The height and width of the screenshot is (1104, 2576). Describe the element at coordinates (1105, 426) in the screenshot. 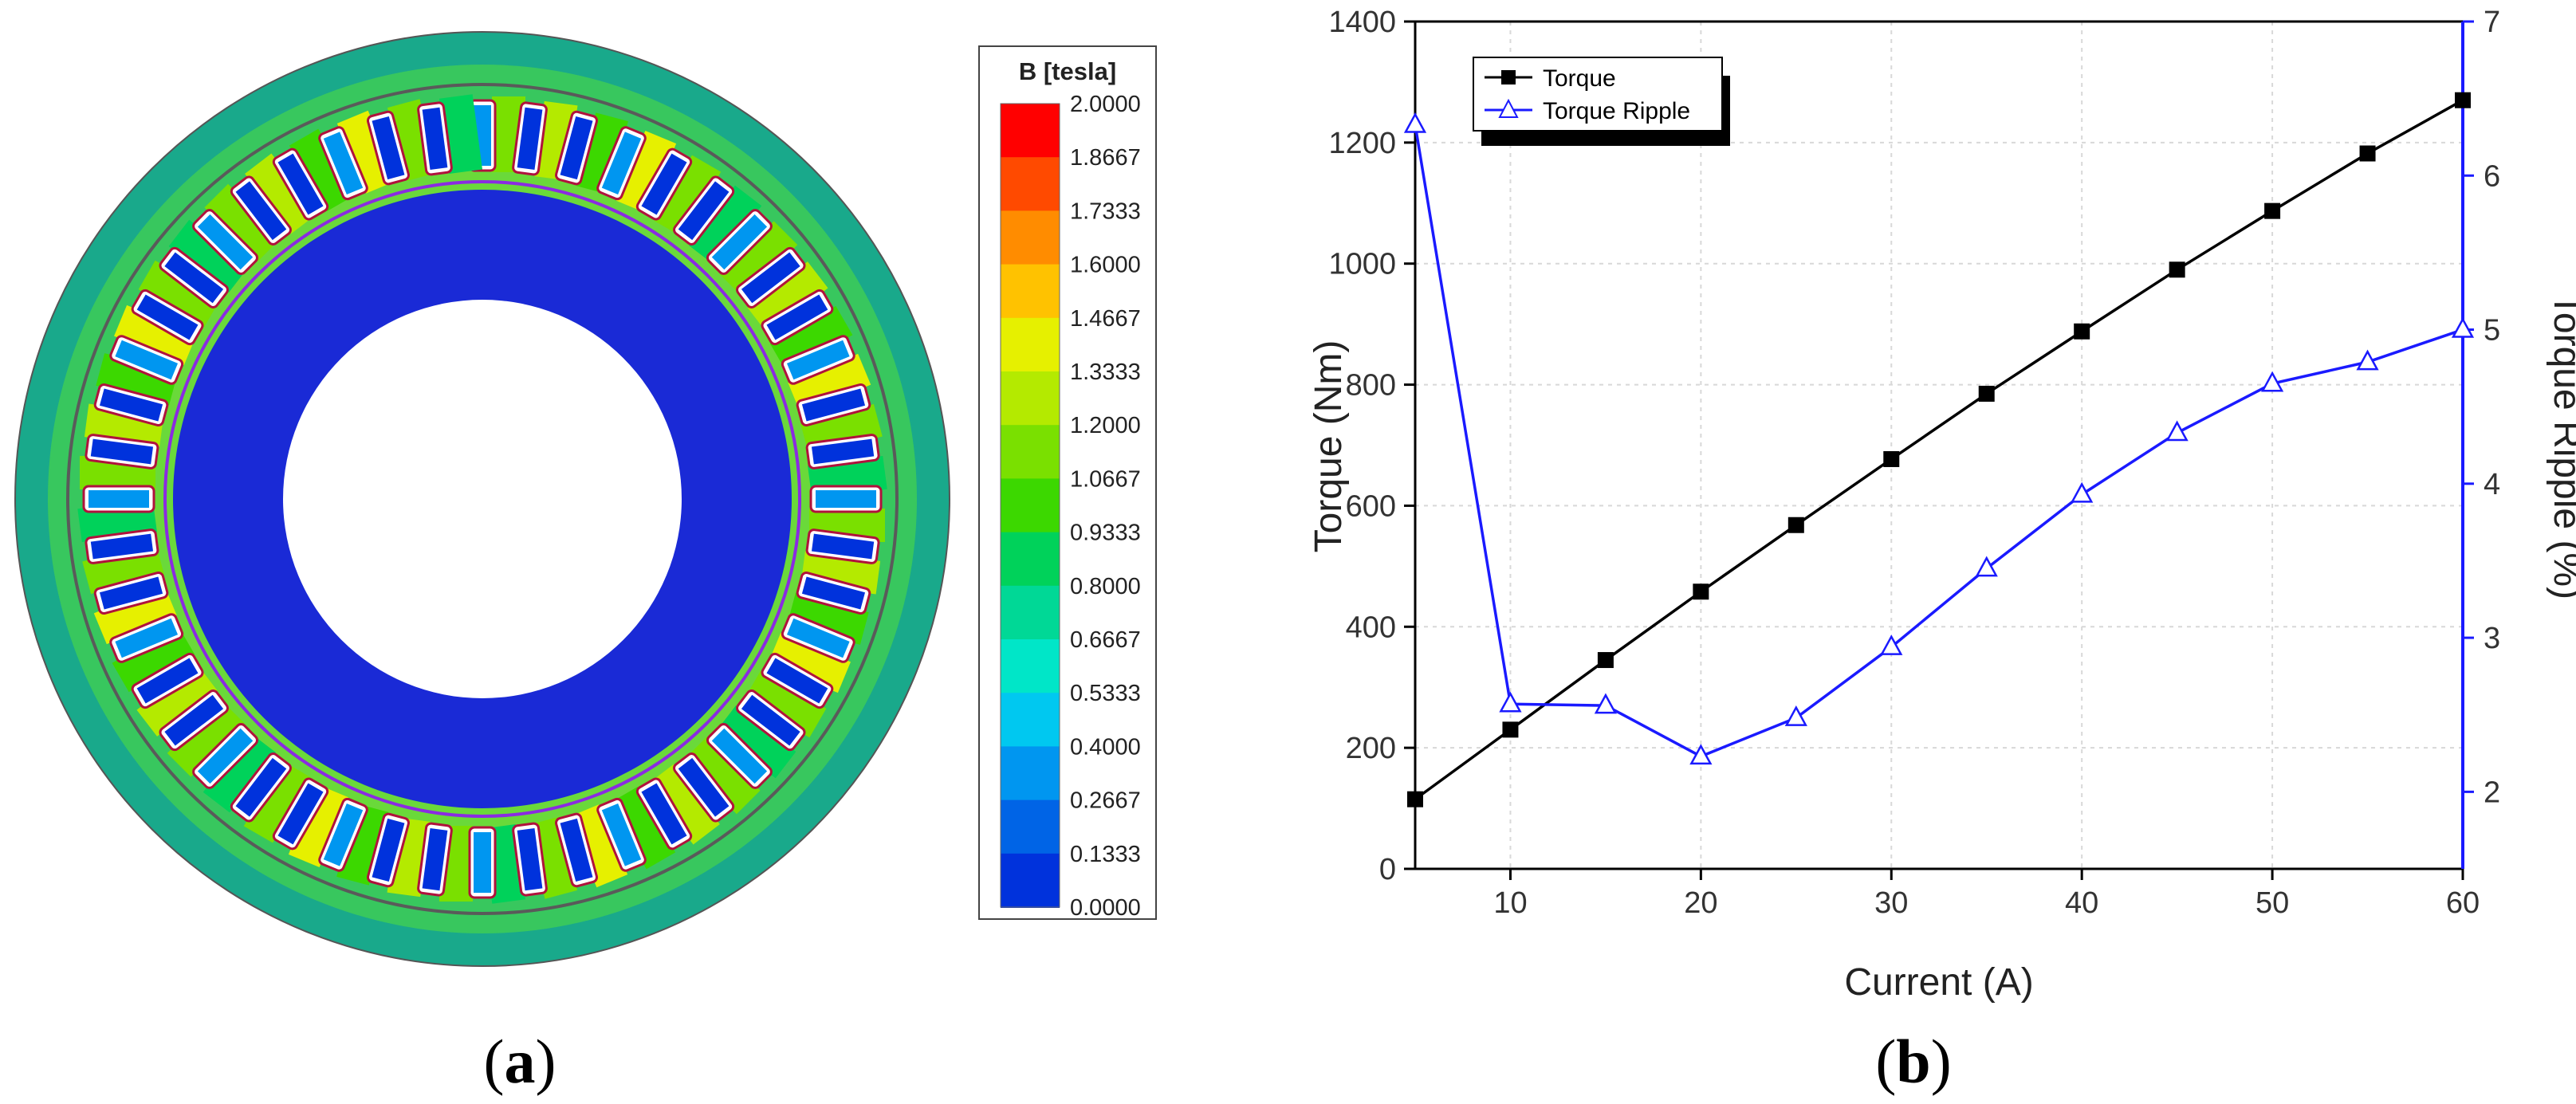

I see `colorbar-label: 1.2000` at that location.